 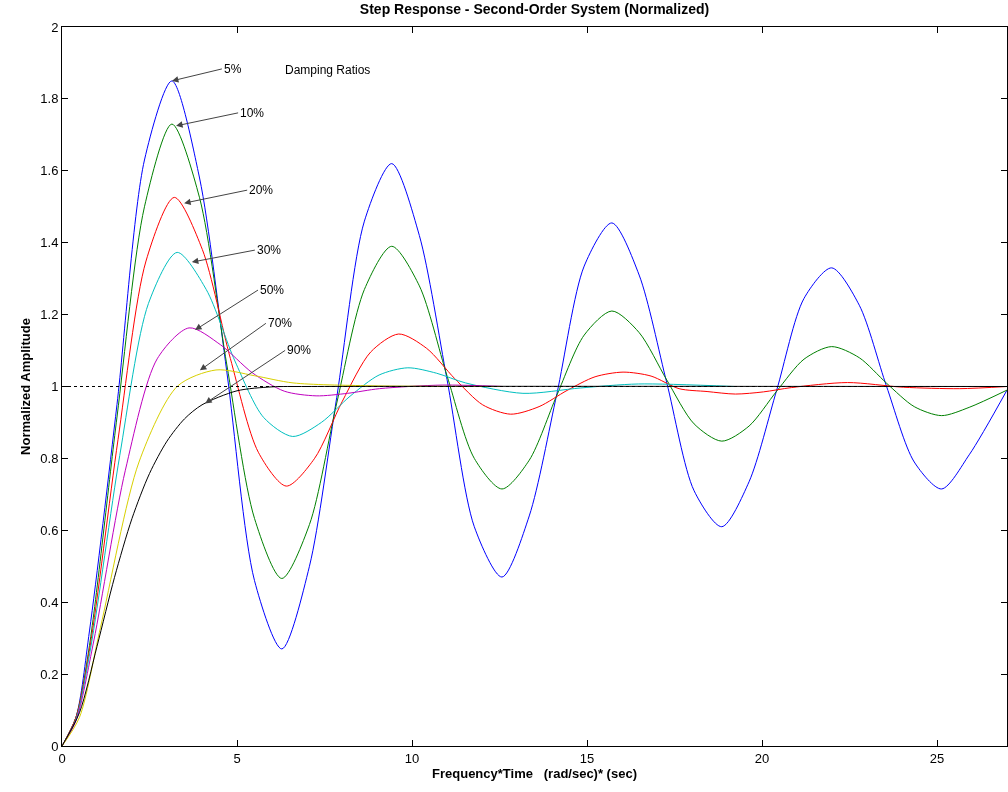 What do you see at coordinates (534, 774) in the screenshot?
I see `x-axis-title: Frequency*Time (rad/sec)* (sec)` at bounding box center [534, 774].